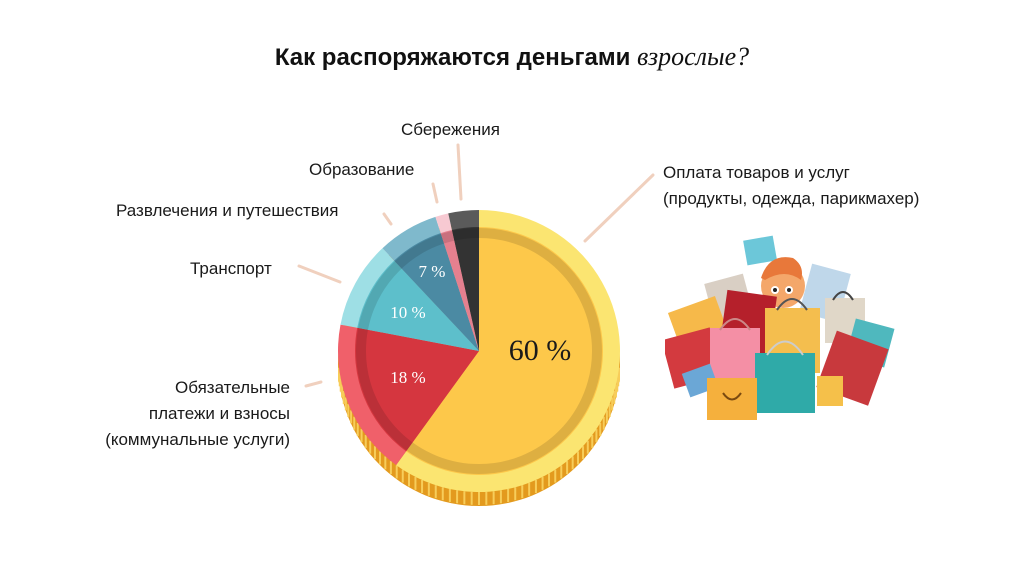 The image size is (1024, 574). What do you see at coordinates (197, 439) in the screenshot?
I see `label-mandatory-line3: (коммунальные услуги)` at bounding box center [197, 439].